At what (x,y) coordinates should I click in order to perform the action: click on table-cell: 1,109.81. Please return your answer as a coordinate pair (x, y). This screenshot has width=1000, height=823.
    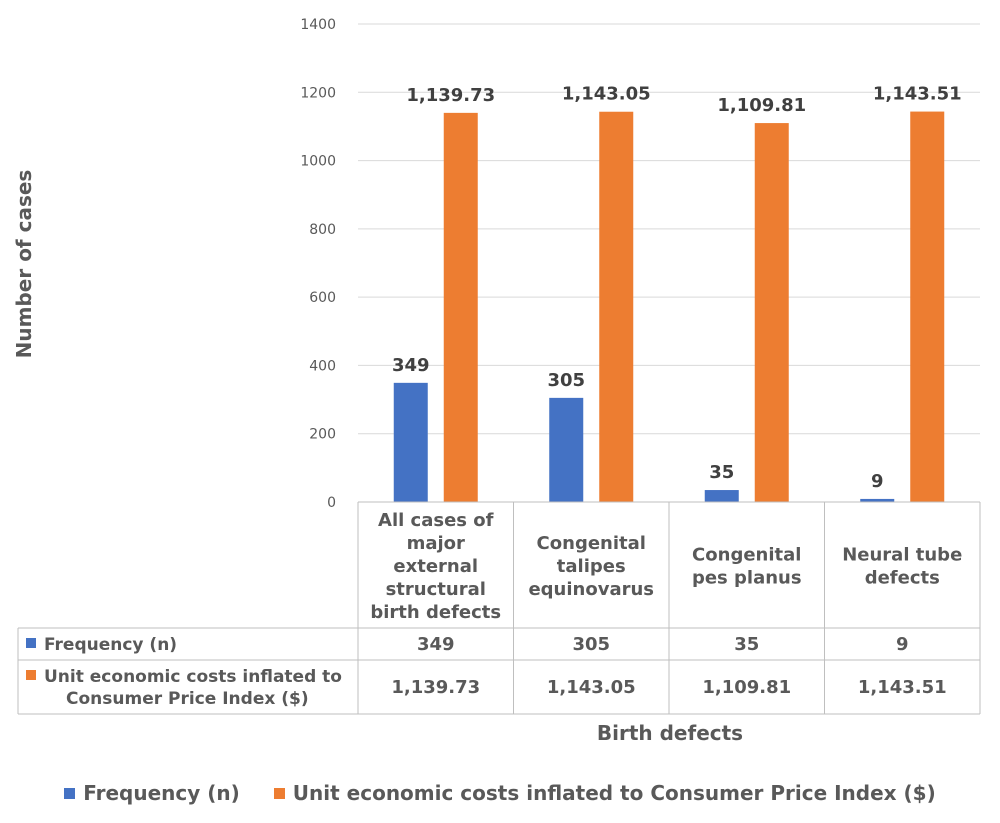
    Looking at the image, I should click on (746, 687).